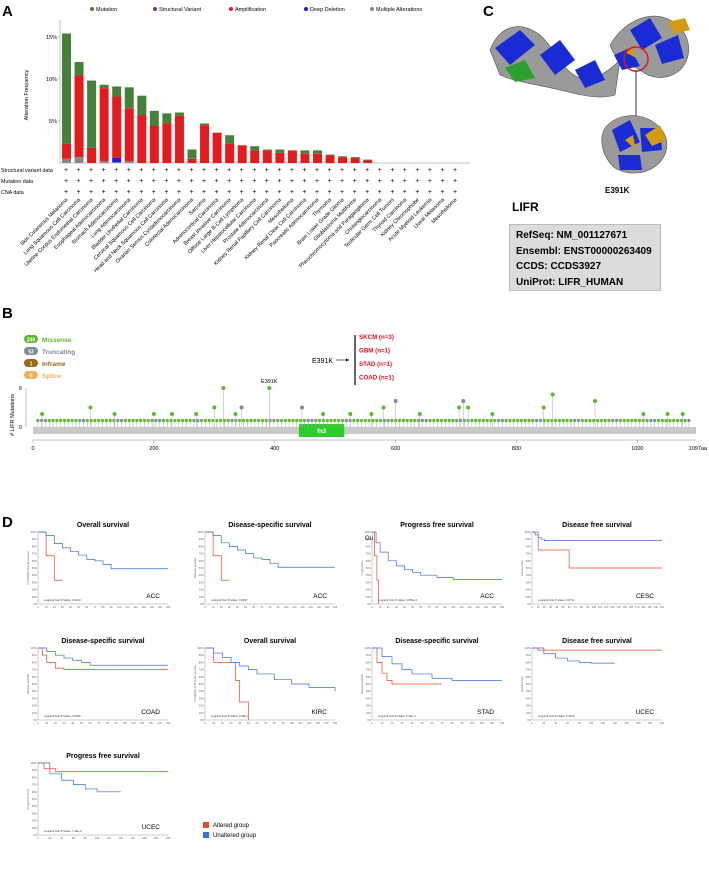 This screenshot has width=709, height=887. What do you see at coordinates (326, 723) in the screenshot?
I see `km-x-tick: 140` at bounding box center [326, 723].